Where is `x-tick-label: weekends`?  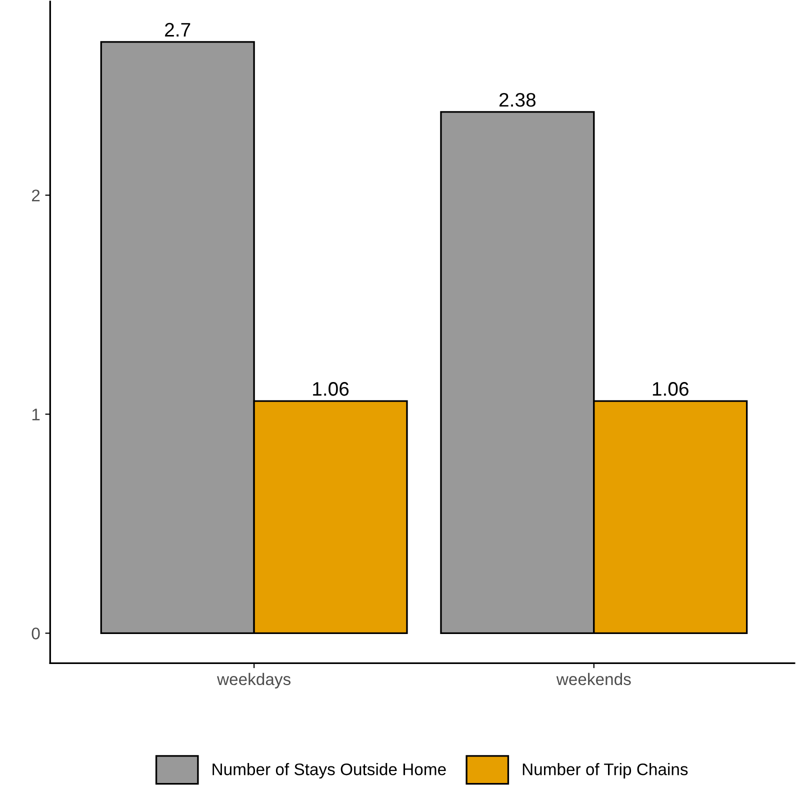 x-tick-label: weekends is located at coordinates (593, 679).